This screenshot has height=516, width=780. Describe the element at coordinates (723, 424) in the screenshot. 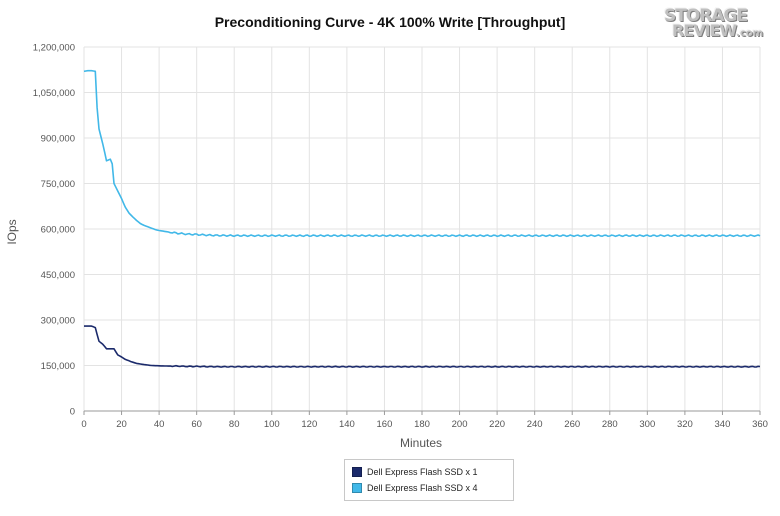

I see `x-tick-label: 340` at that location.